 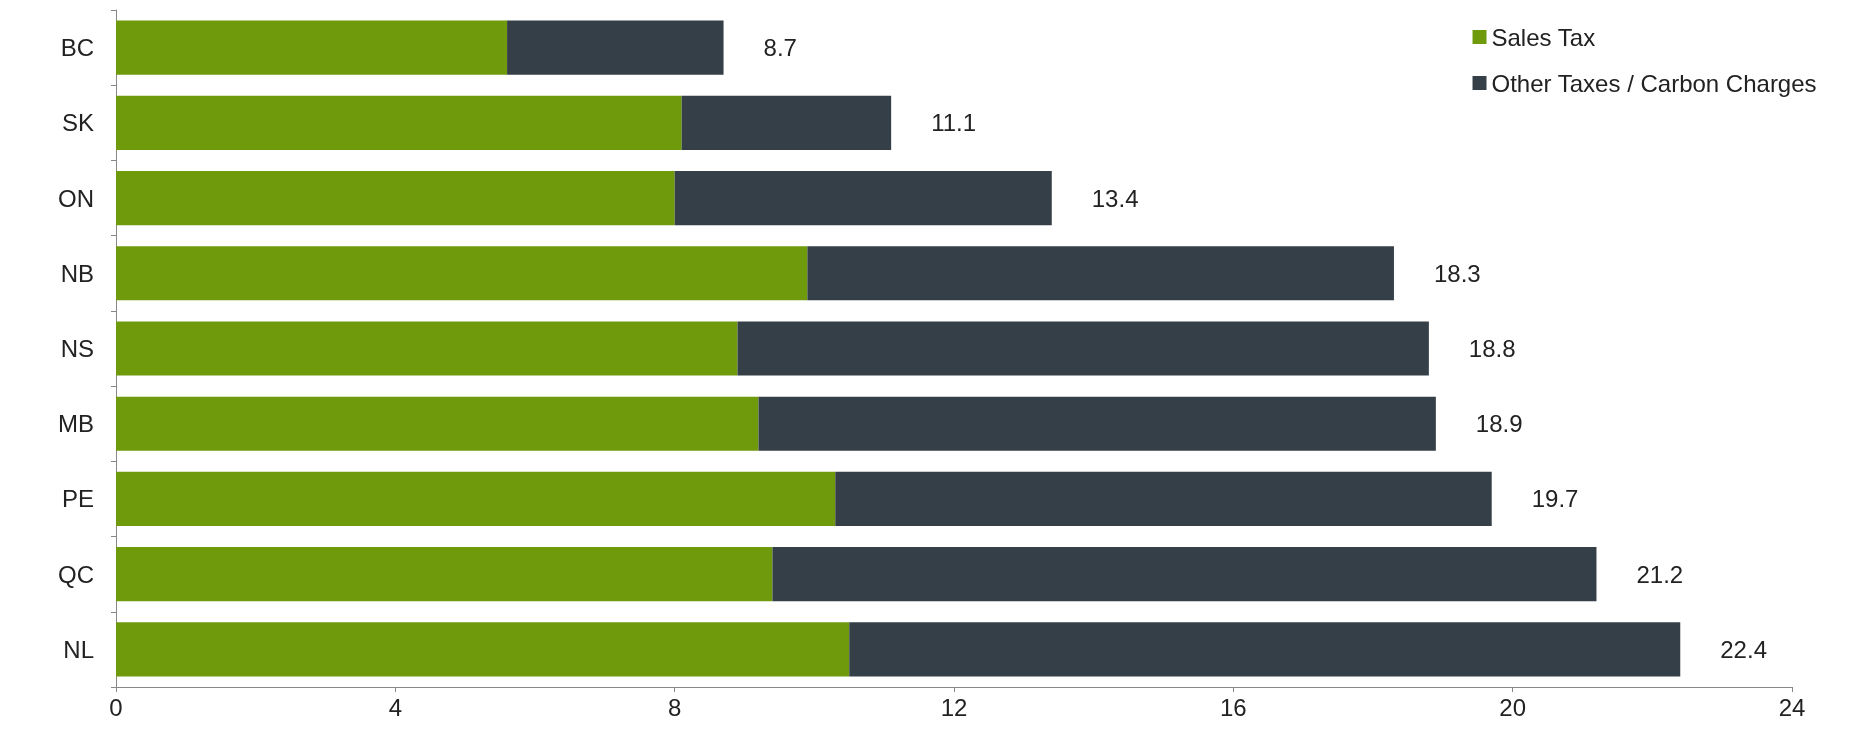 What do you see at coordinates (1115, 198) in the screenshot?
I see `total-label: 13.4` at bounding box center [1115, 198].